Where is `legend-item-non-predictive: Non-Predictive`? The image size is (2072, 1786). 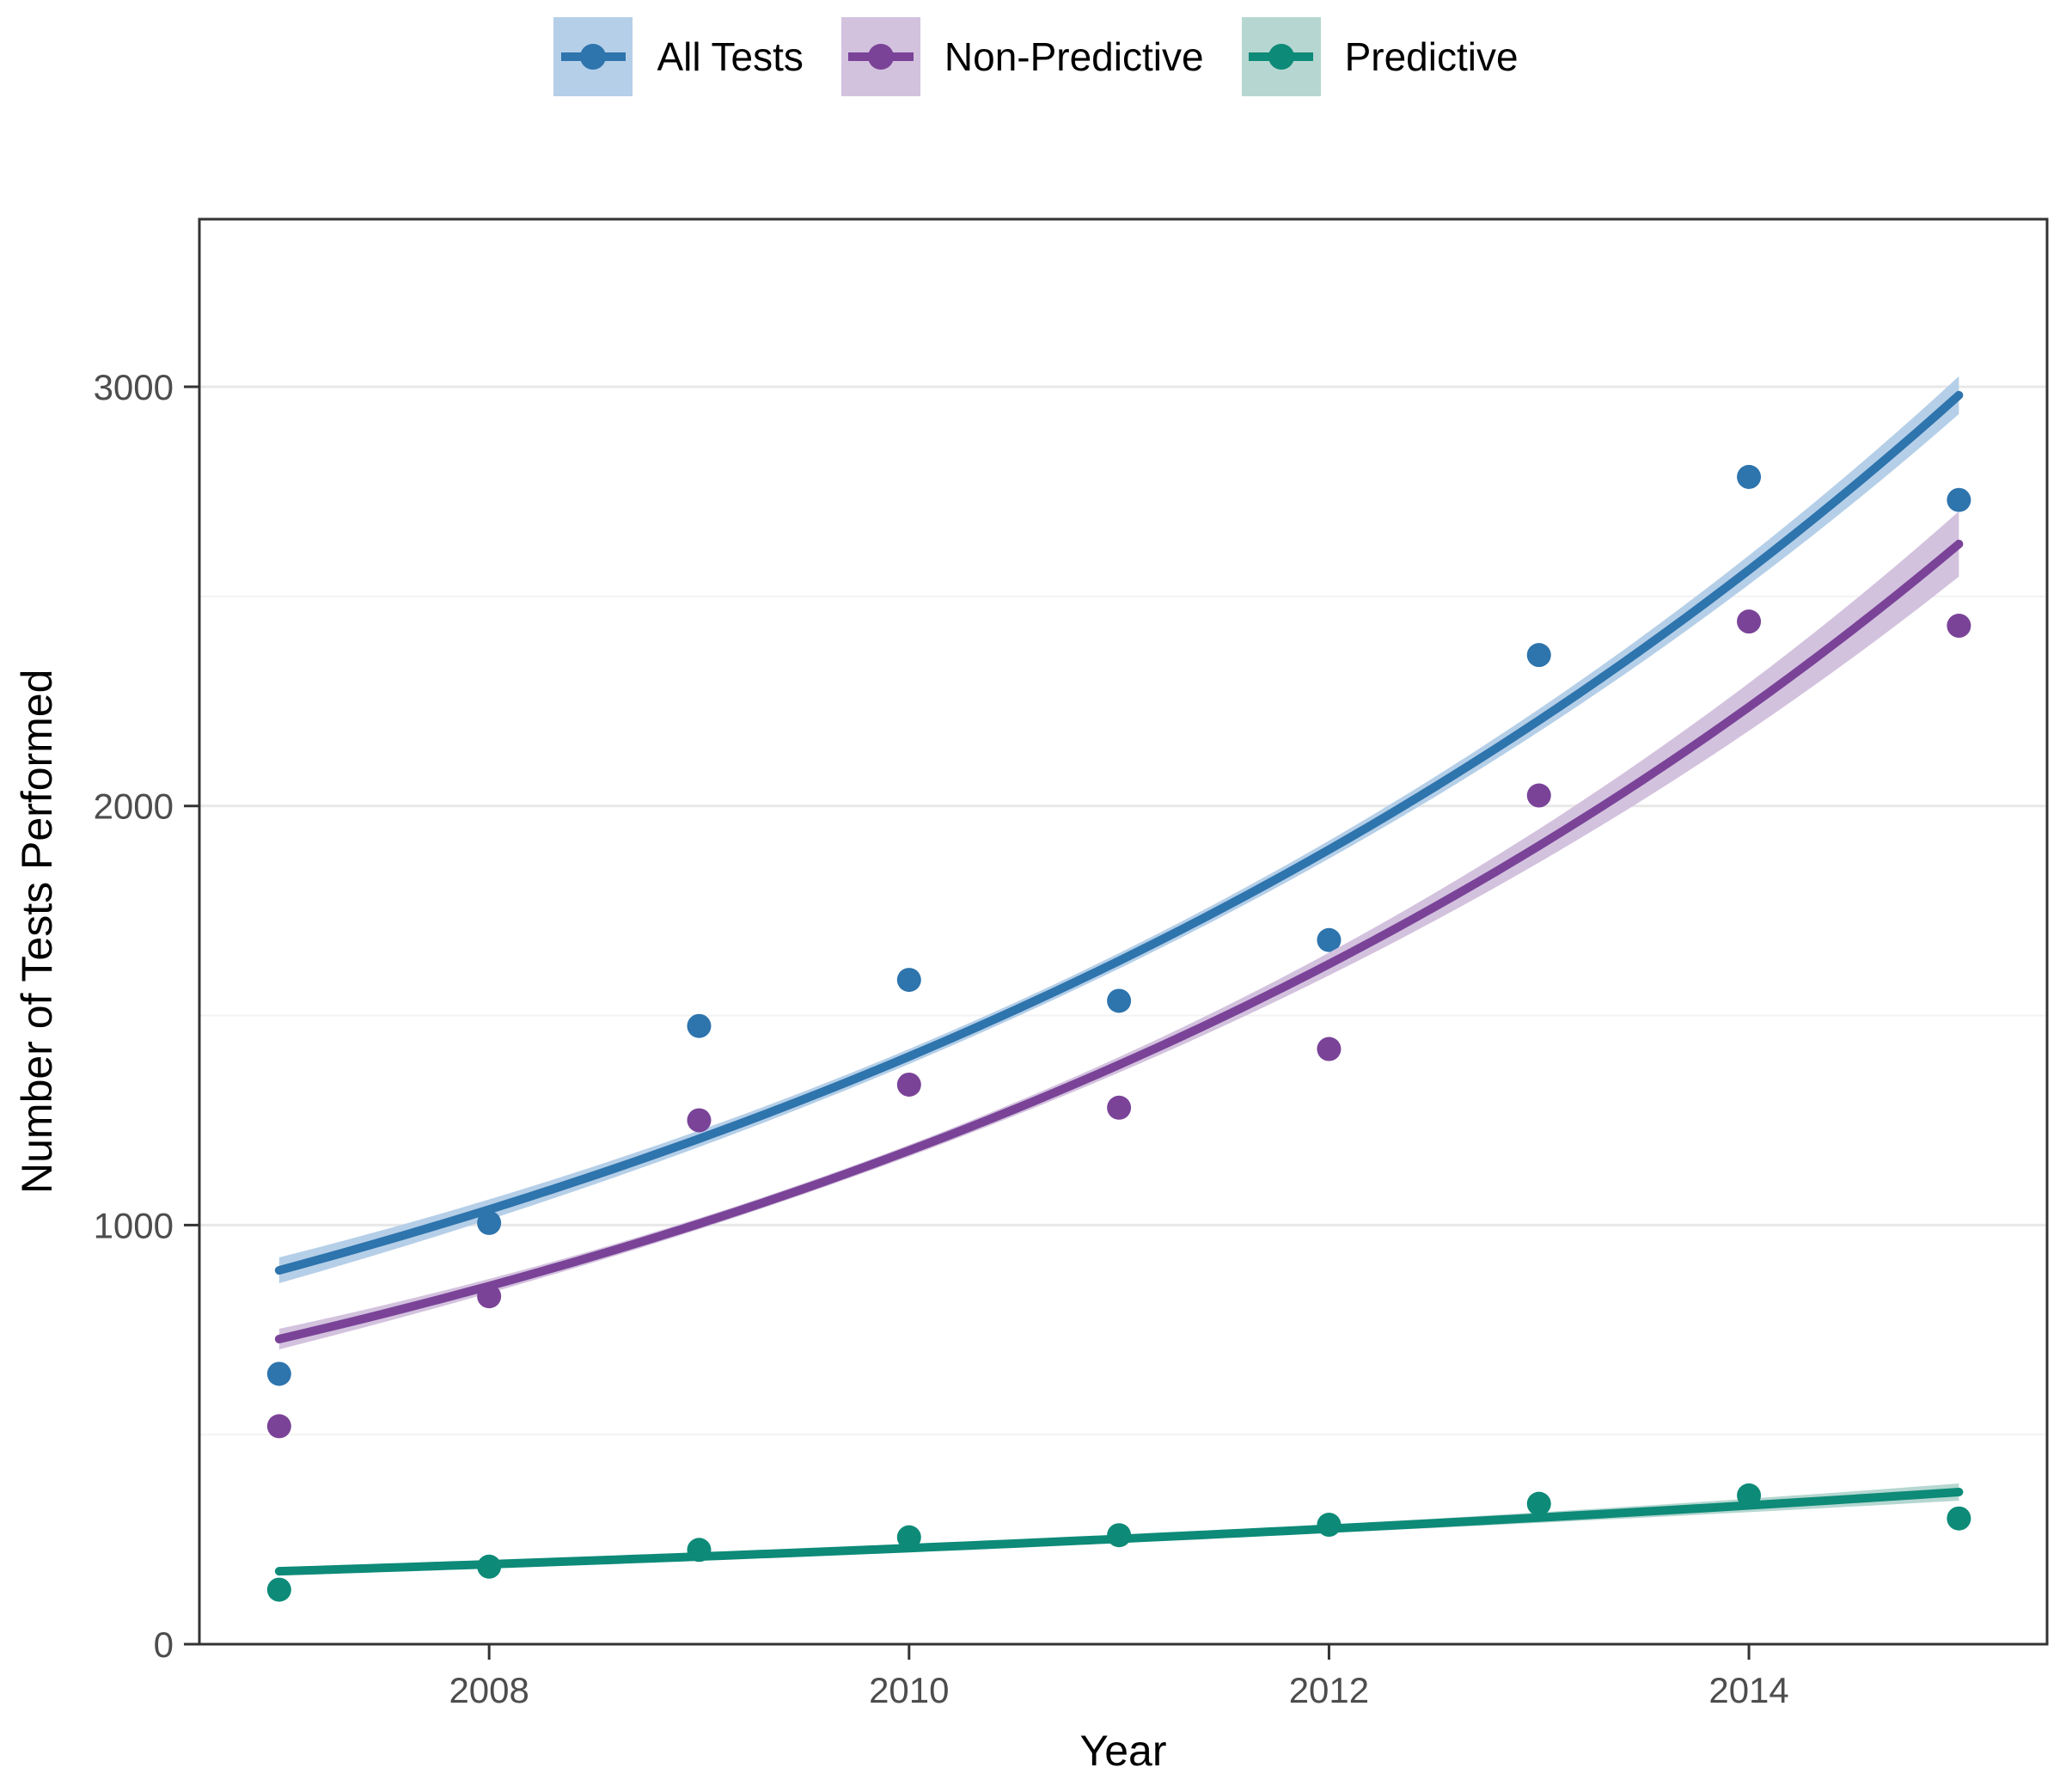
legend-item-non-predictive: Non-Predictive is located at coordinates (1022, 56).